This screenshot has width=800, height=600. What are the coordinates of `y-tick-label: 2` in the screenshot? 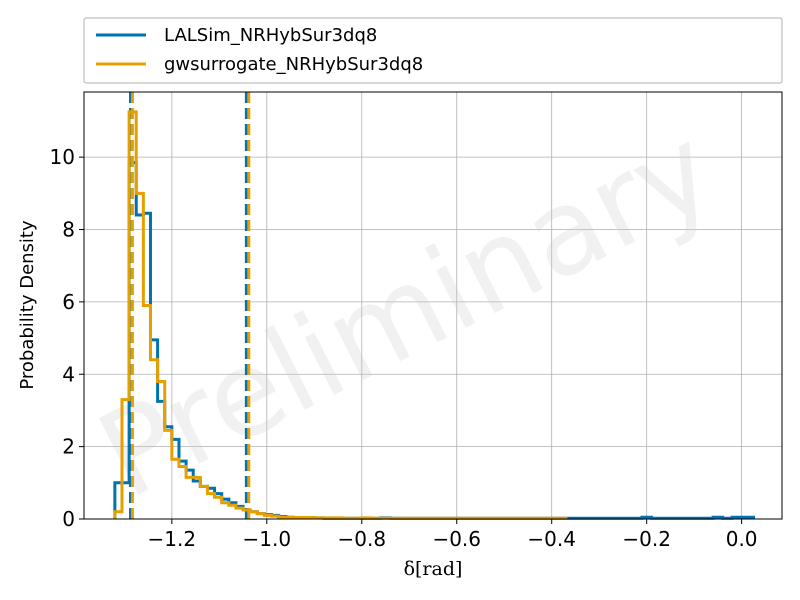 It's located at (68, 447).